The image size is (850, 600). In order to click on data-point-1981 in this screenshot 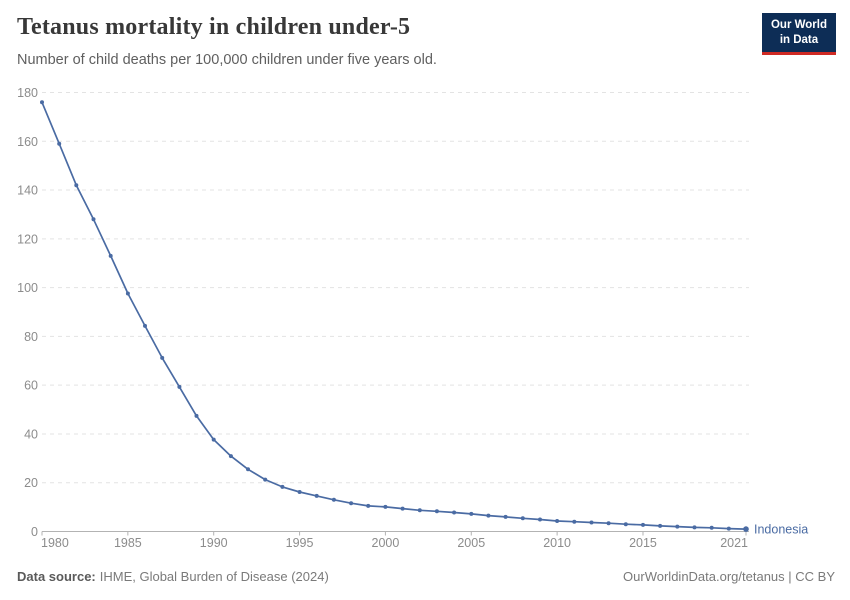, I will do `click(59, 143)`.